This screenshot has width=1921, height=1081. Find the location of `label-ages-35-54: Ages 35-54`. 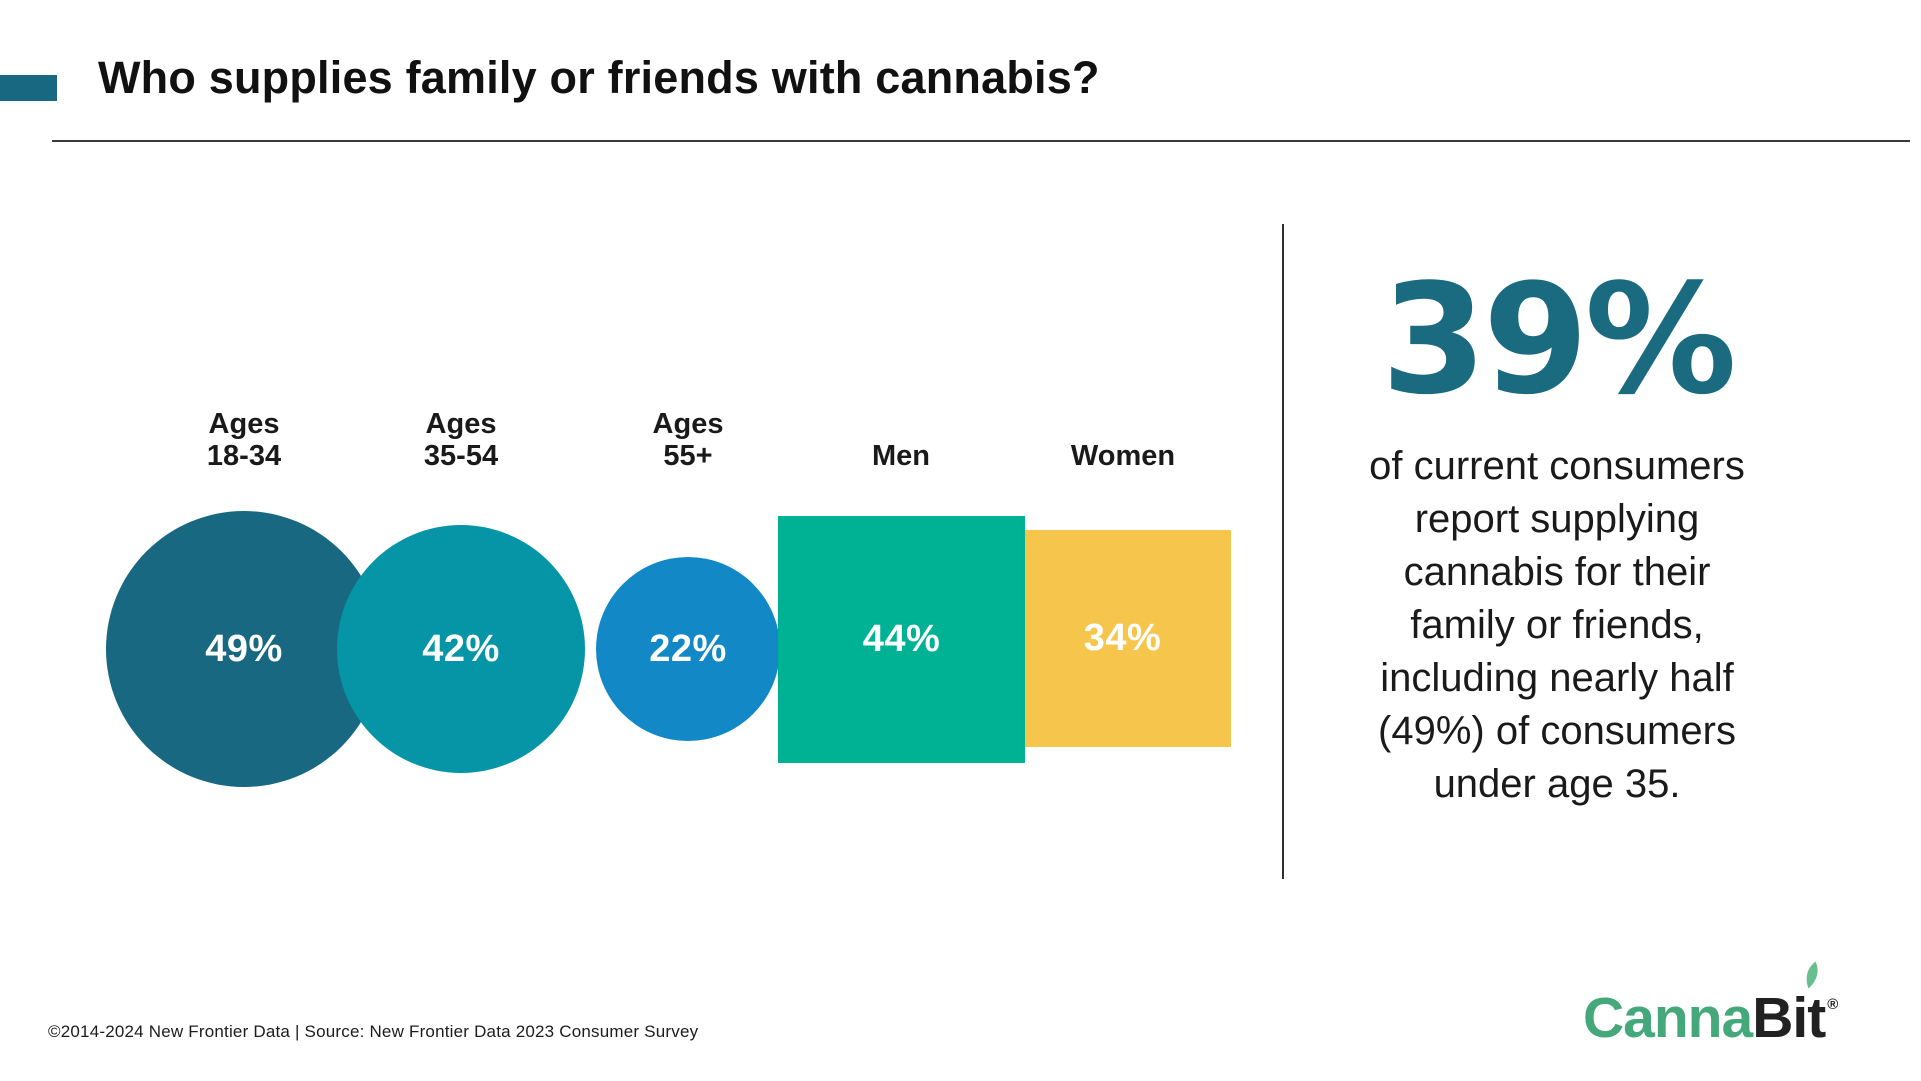

label-ages-35-54: Ages 35-54 is located at coordinates (461, 440).